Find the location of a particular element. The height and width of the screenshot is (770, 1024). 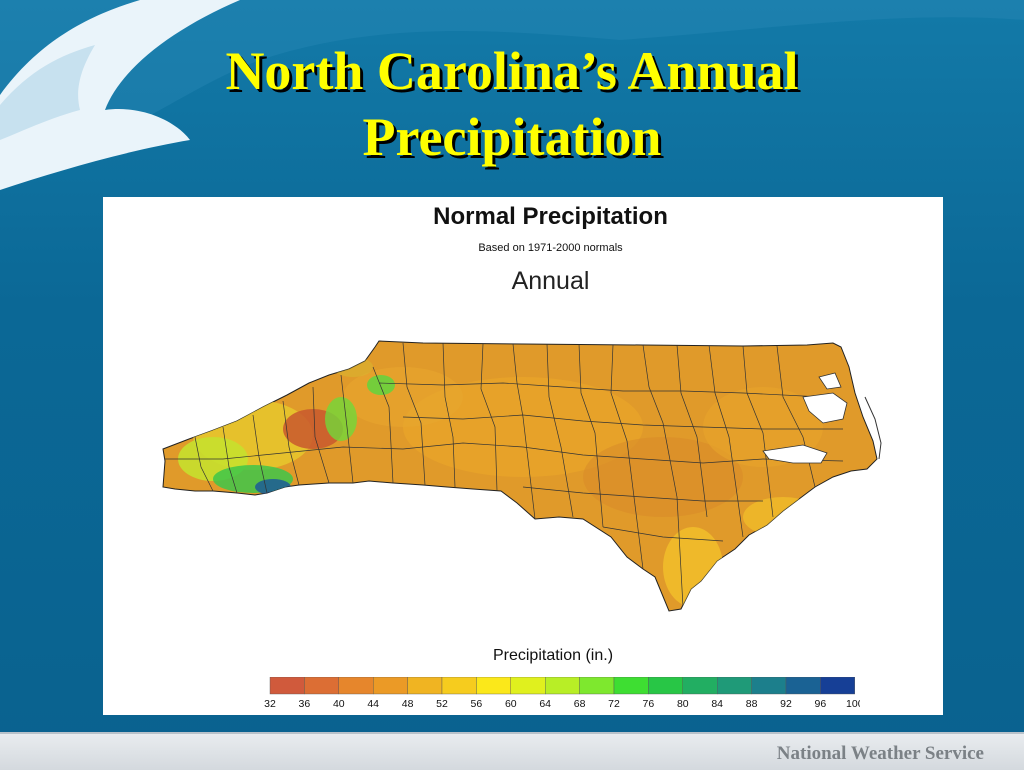

legend-tick-label: 64 is located at coordinates (545, 704).